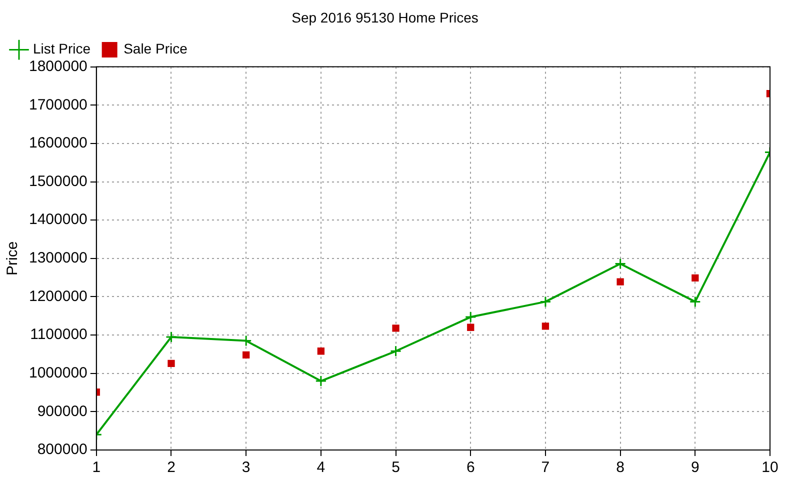 This screenshot has height=480, width=800. What do you see at coordinates (58, 105) in the screenshot?
I see `y-tick-label: 1700000` at bounding box center [58, 105].